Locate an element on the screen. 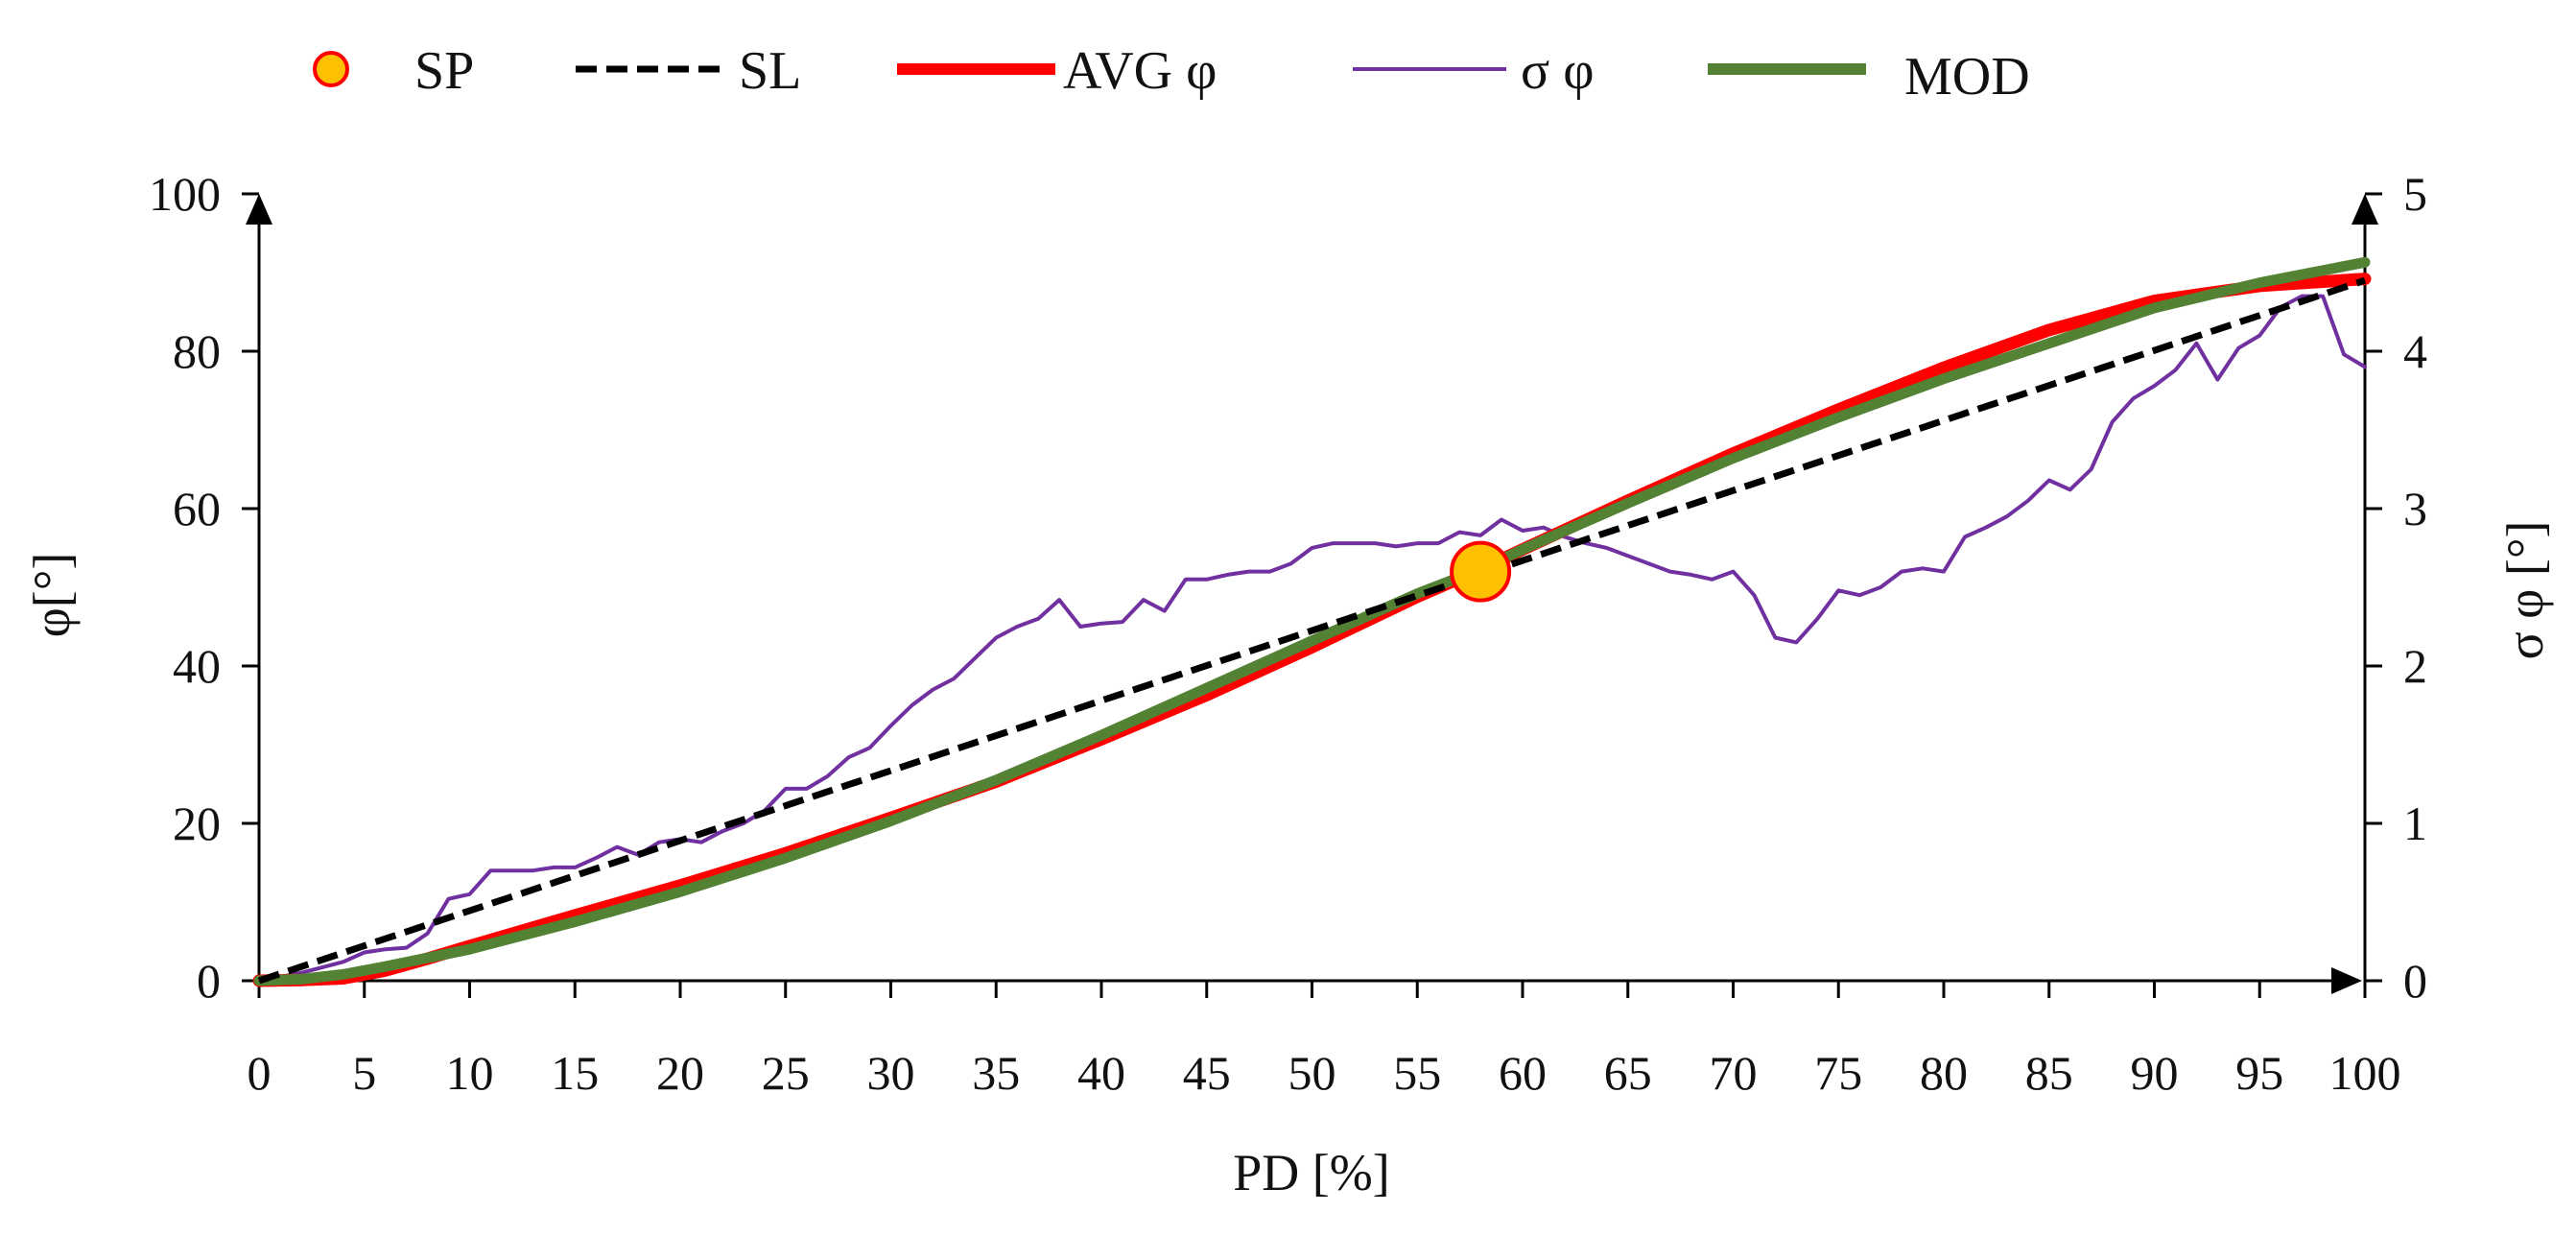  y-left-tick-label: 40 is located at coordinates (197, 666).